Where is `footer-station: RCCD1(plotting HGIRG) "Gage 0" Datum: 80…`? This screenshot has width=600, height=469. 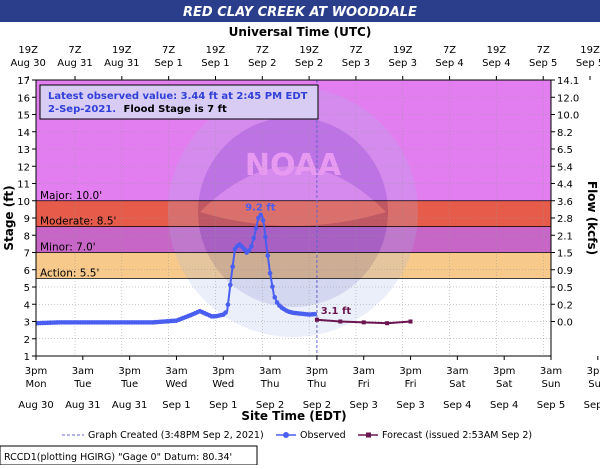
footer-station: RCCD1(plotting HGIRG) "Gage 0" Datum: 80… is located at coordinates (118, 457).